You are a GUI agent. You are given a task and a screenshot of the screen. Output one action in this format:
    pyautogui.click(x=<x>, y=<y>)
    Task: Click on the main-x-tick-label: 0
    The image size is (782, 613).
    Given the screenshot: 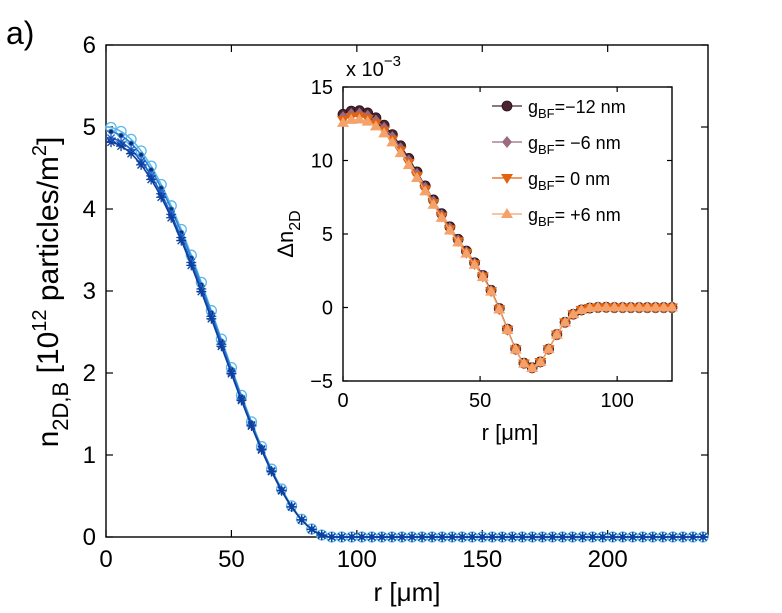 What is the action you would take?
    pyautogui.click(x=105, y=559)
    